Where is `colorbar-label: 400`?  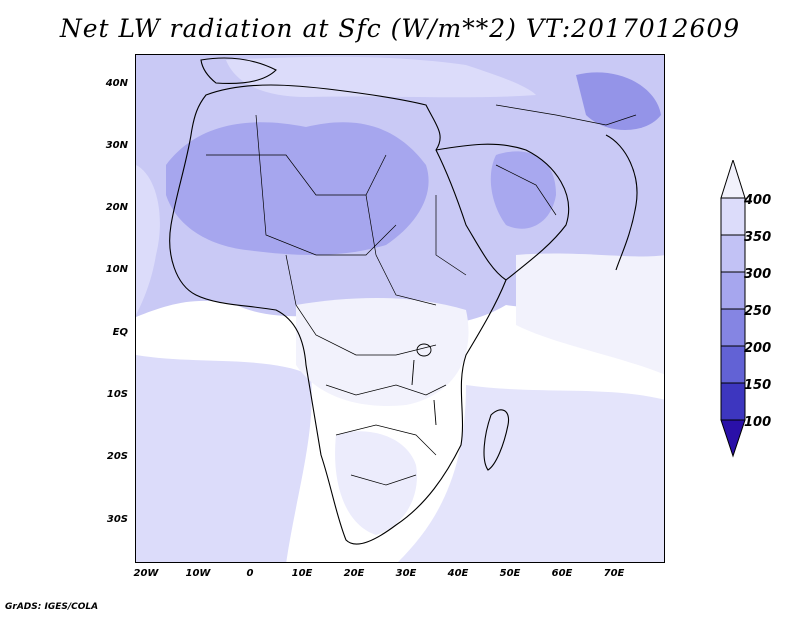
colorbar-label: 400 is located at coordinates (758, 200).